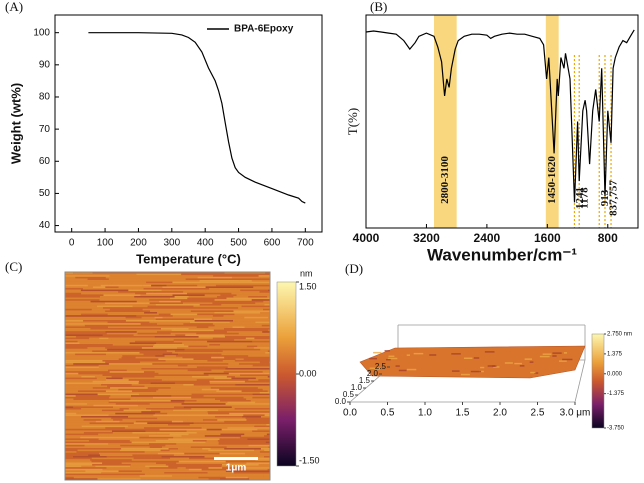 The height and width of the screenshot is (483, 644). I want to click on marker-label: 1178, so click(585, 198).